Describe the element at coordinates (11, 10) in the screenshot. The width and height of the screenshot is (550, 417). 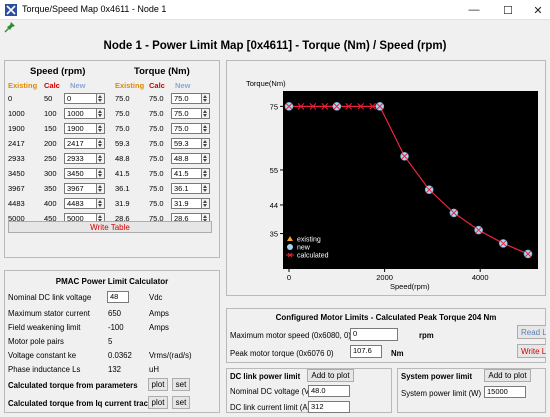
I see `app-icon` at that location.